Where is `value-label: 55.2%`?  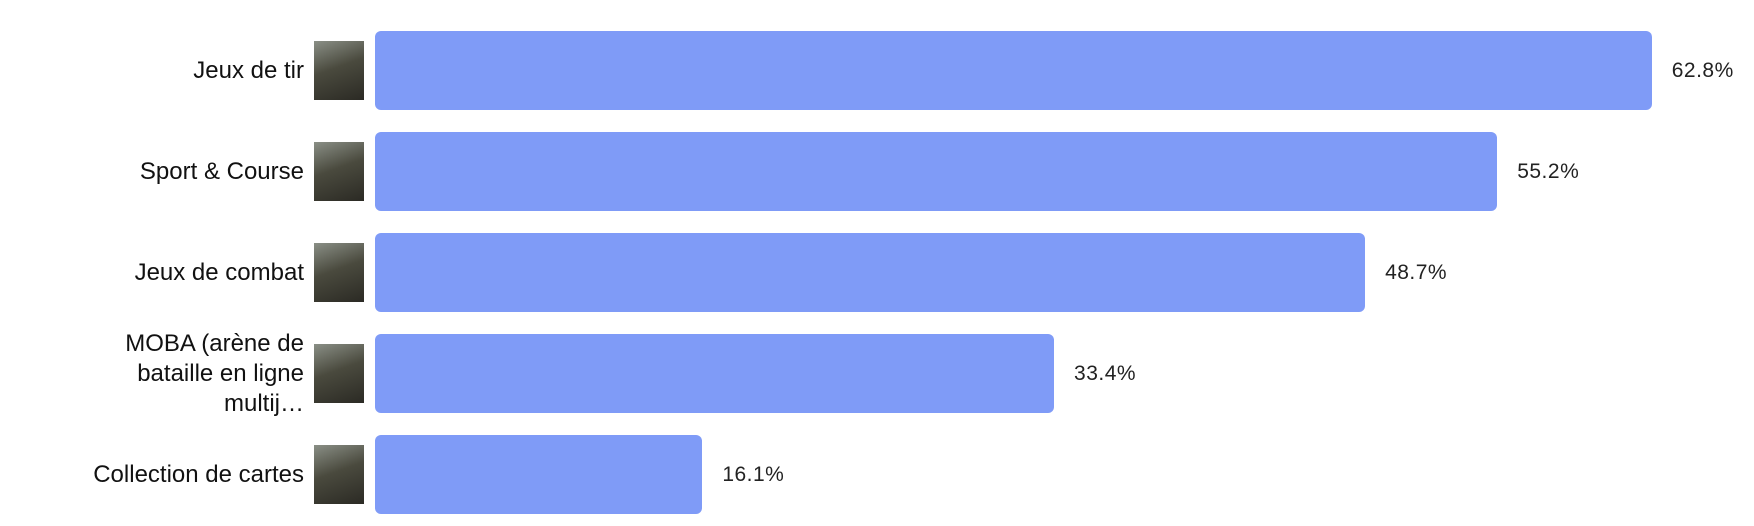
value-label: 55.2% is located at coordinates (1548, 171).